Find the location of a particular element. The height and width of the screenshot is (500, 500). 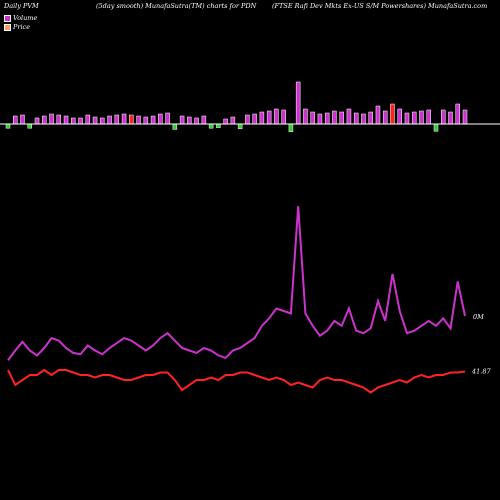

price-line is located at coordinates (236, 381).